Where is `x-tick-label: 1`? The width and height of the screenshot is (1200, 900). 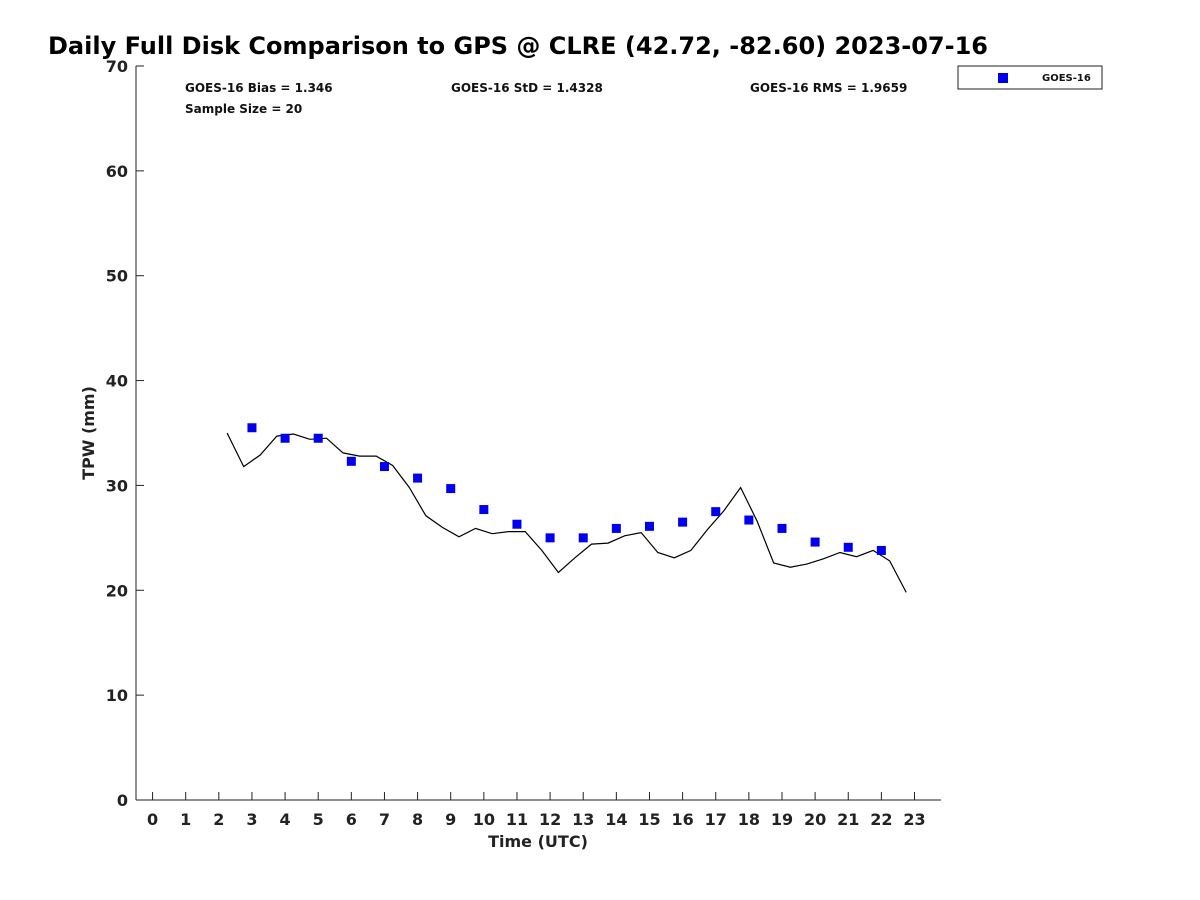 x-tick-label: 1 is located at coordinates (185, 819).